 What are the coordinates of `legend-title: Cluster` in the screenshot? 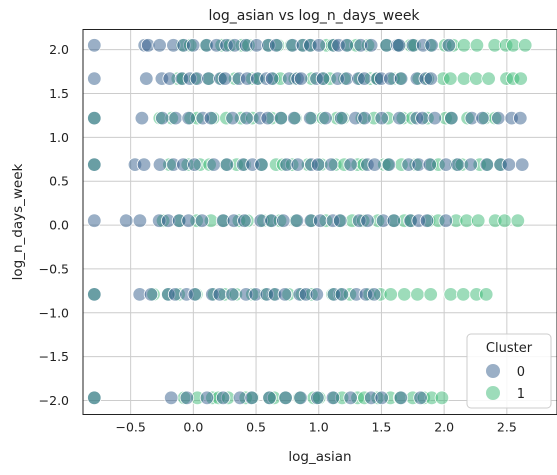 It's located at (509, 348).